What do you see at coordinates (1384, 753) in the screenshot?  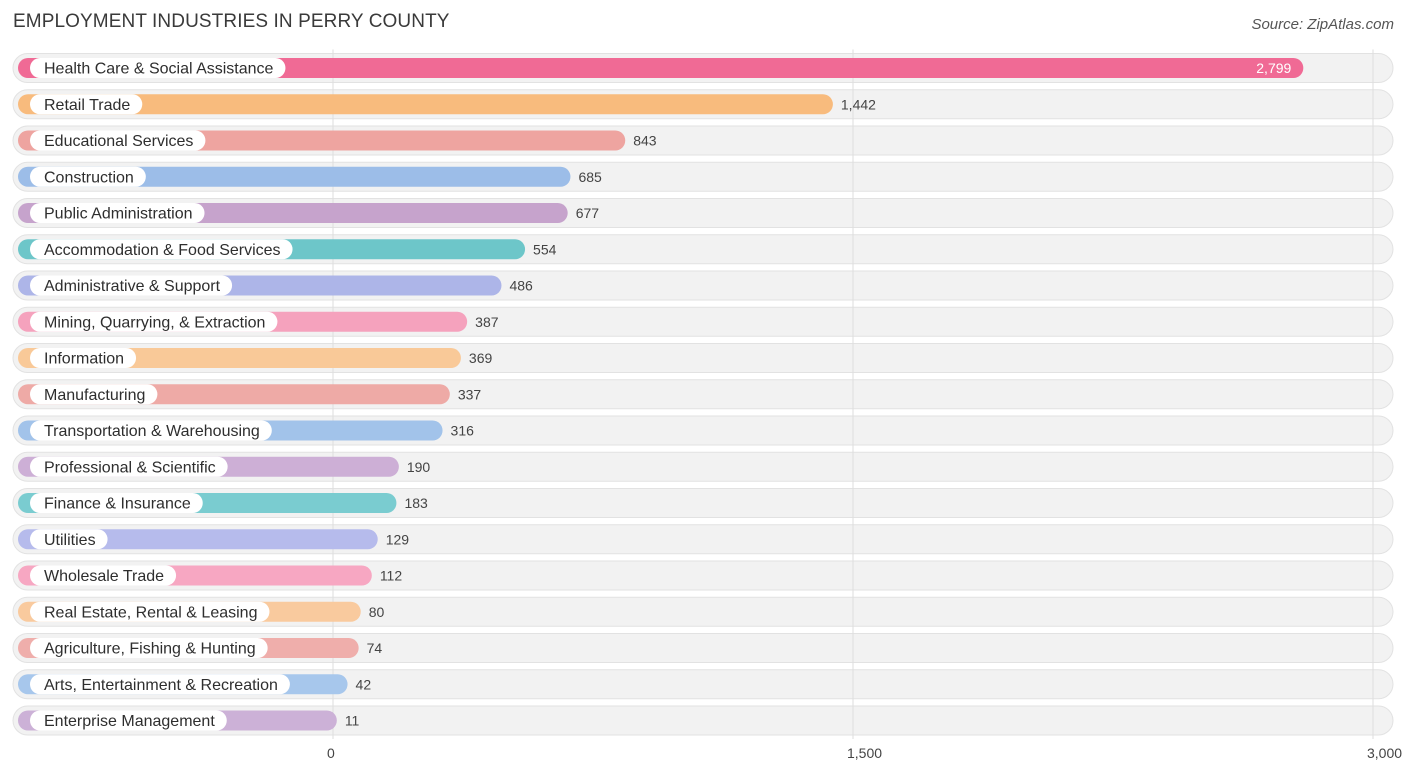 I see `x-tick-label: 3,000` at bounding box center [1384, 753].